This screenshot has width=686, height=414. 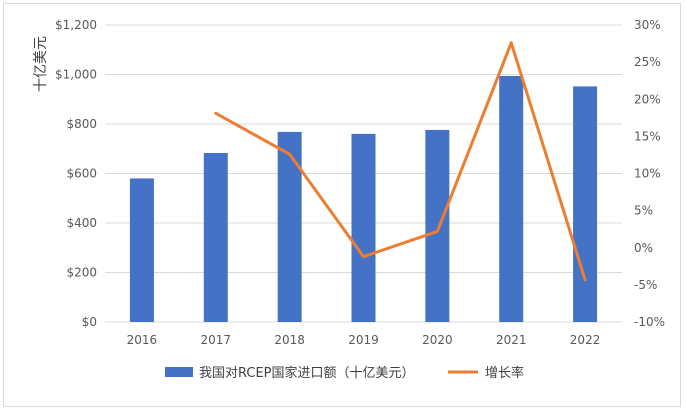 I want to click on legend: 我国对RCEP国家进口额（十亿美元） 增长率, so click(x=344, y=373).